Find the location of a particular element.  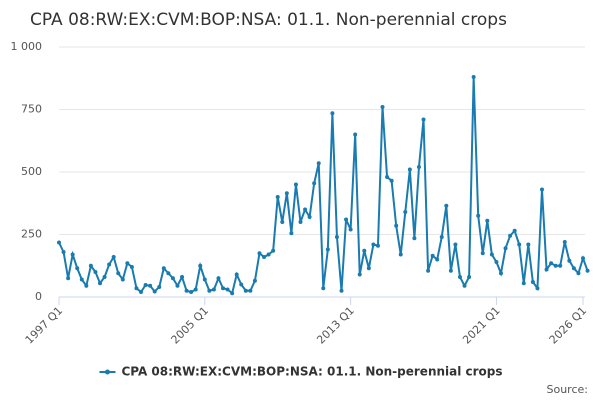

y-tick-label: 500 is located at coordinates (31, 171).